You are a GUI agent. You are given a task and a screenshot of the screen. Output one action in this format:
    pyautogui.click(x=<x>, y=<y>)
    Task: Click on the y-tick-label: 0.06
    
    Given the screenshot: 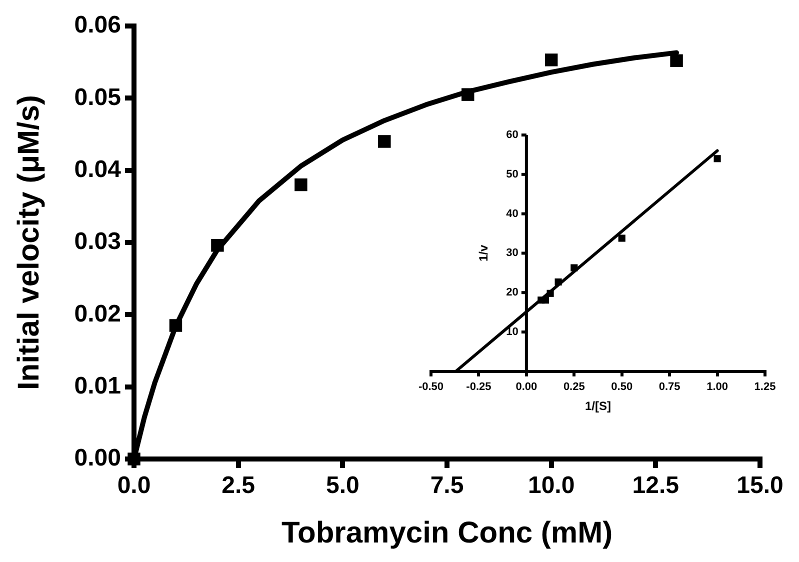 What is the action you would take?
    pyautogui.click(x=97, y=25)
    